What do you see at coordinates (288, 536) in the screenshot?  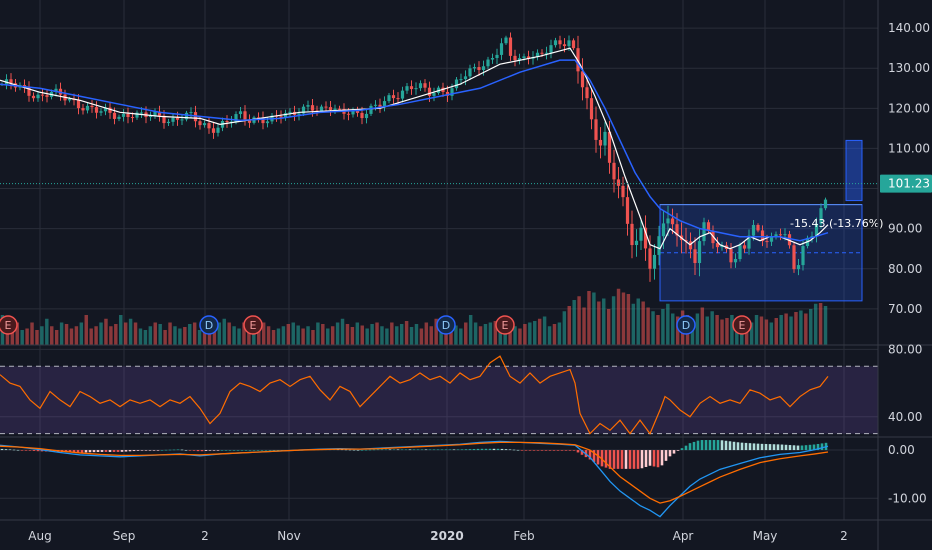 I see `time-tick-label: Nov` at bounding box center [288, 536].